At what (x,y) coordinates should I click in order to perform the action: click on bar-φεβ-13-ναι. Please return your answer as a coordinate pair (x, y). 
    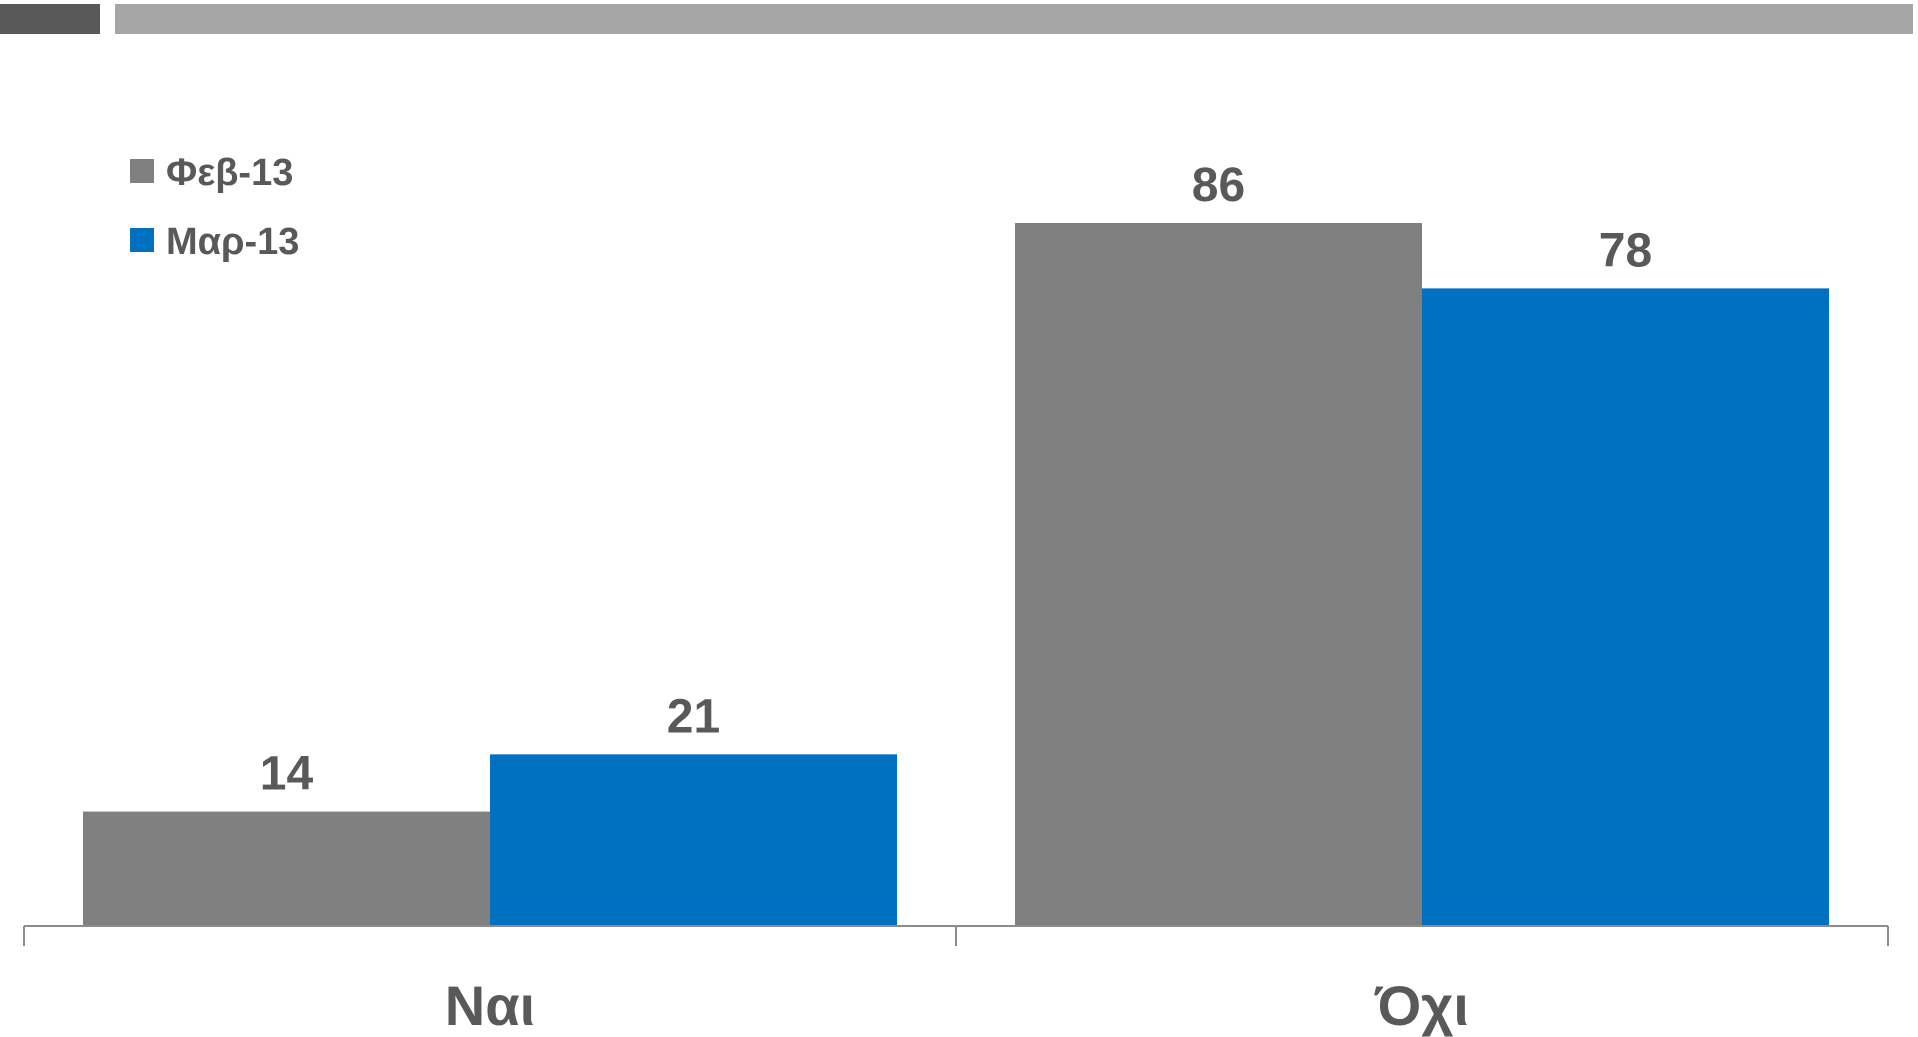
    Looking at the image, I should click on (286, 868).